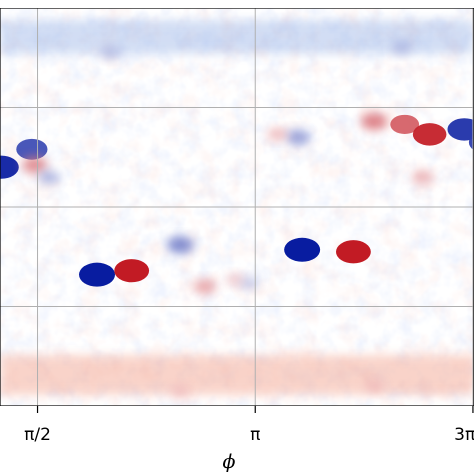  I want to click on x-axis-label: ϕ, so click(229, 462).